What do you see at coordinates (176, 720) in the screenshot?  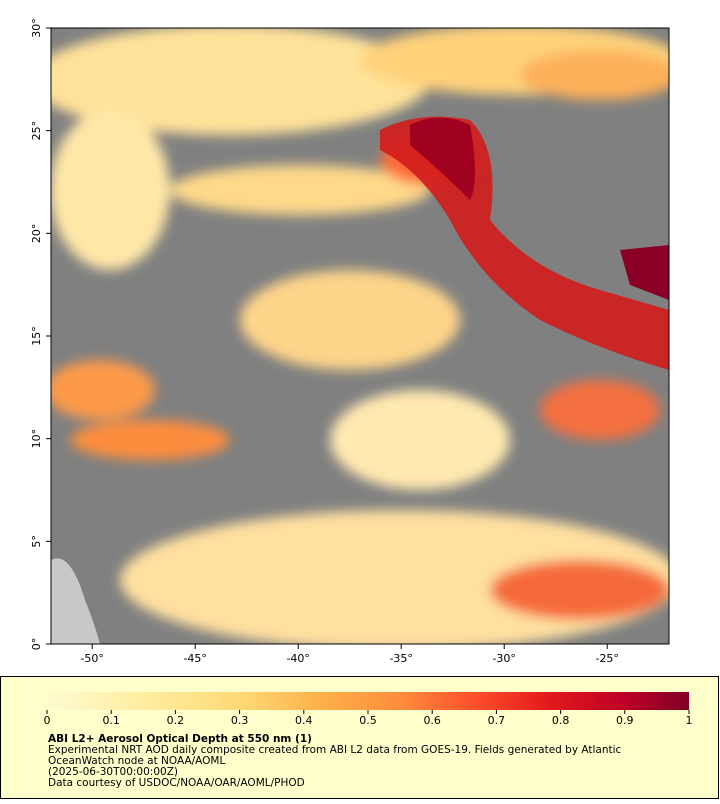 I see `colorbar-tick-label: 0.2` at bounding box center [176, 720].